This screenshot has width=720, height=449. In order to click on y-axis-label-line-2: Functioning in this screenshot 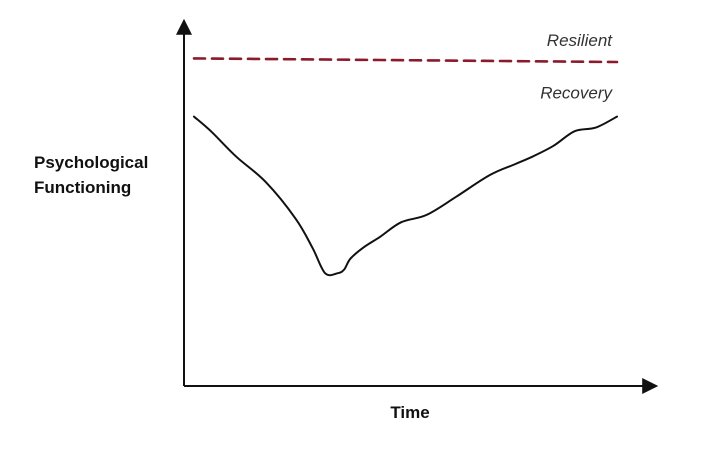, I will do `click(83, 187)`.